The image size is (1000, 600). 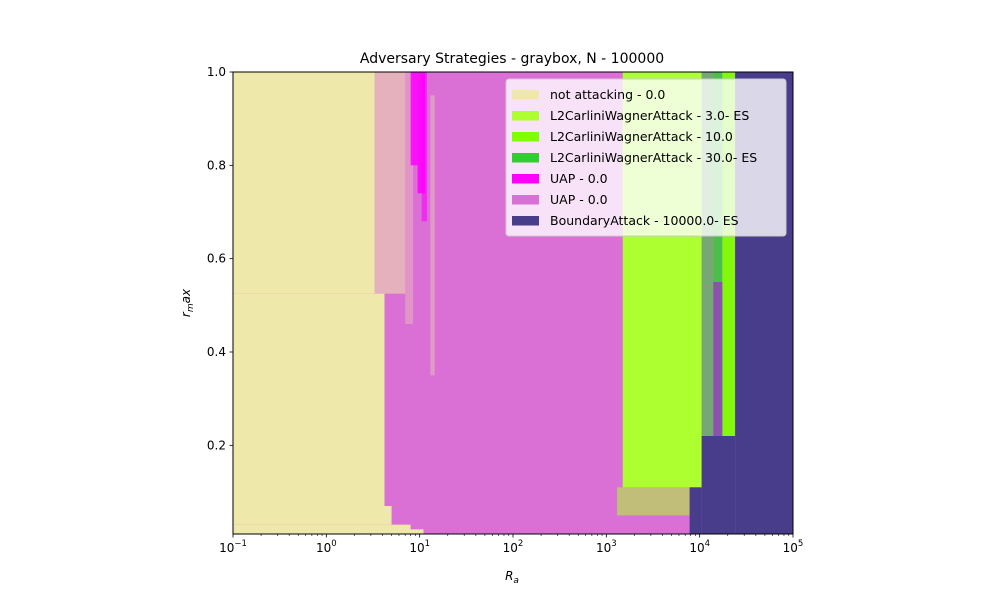 I want to click on y-axis: 0.2 0.4 0.6 0.8 1.0, so click(x=220, y=258).